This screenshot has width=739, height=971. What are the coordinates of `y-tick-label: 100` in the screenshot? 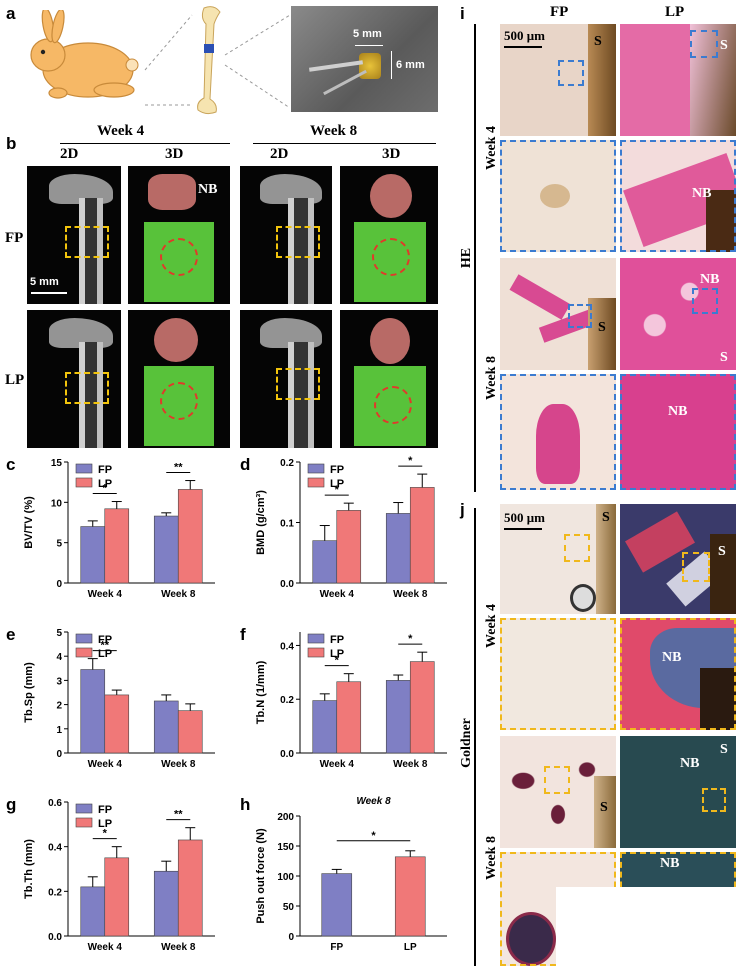 It's located at (285, 877).